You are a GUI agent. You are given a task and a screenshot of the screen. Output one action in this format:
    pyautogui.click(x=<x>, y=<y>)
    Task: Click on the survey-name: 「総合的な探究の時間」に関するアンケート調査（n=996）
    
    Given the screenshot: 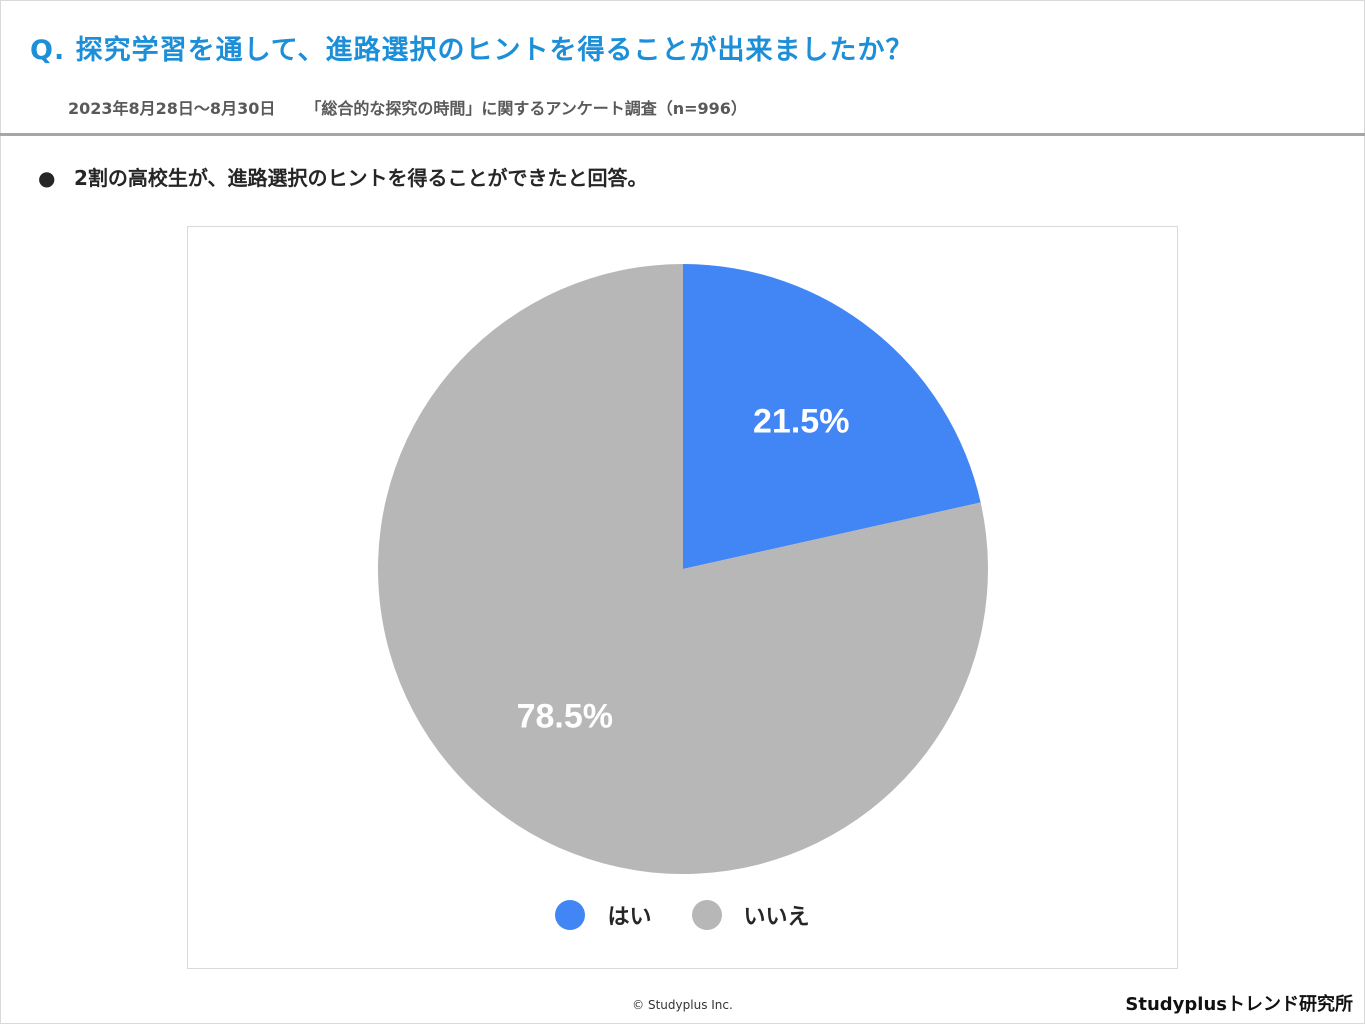 What is the action you would take?
    pyautogui.click(x=526, y=108)
    